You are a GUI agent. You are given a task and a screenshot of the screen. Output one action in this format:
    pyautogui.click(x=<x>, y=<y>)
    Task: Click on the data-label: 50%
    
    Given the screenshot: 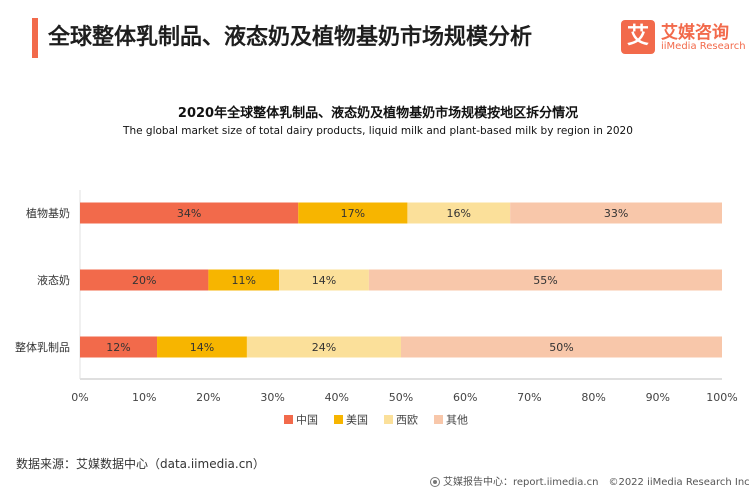 What is the action you would take?
    pyautogui.click(x=561, y=347)
    